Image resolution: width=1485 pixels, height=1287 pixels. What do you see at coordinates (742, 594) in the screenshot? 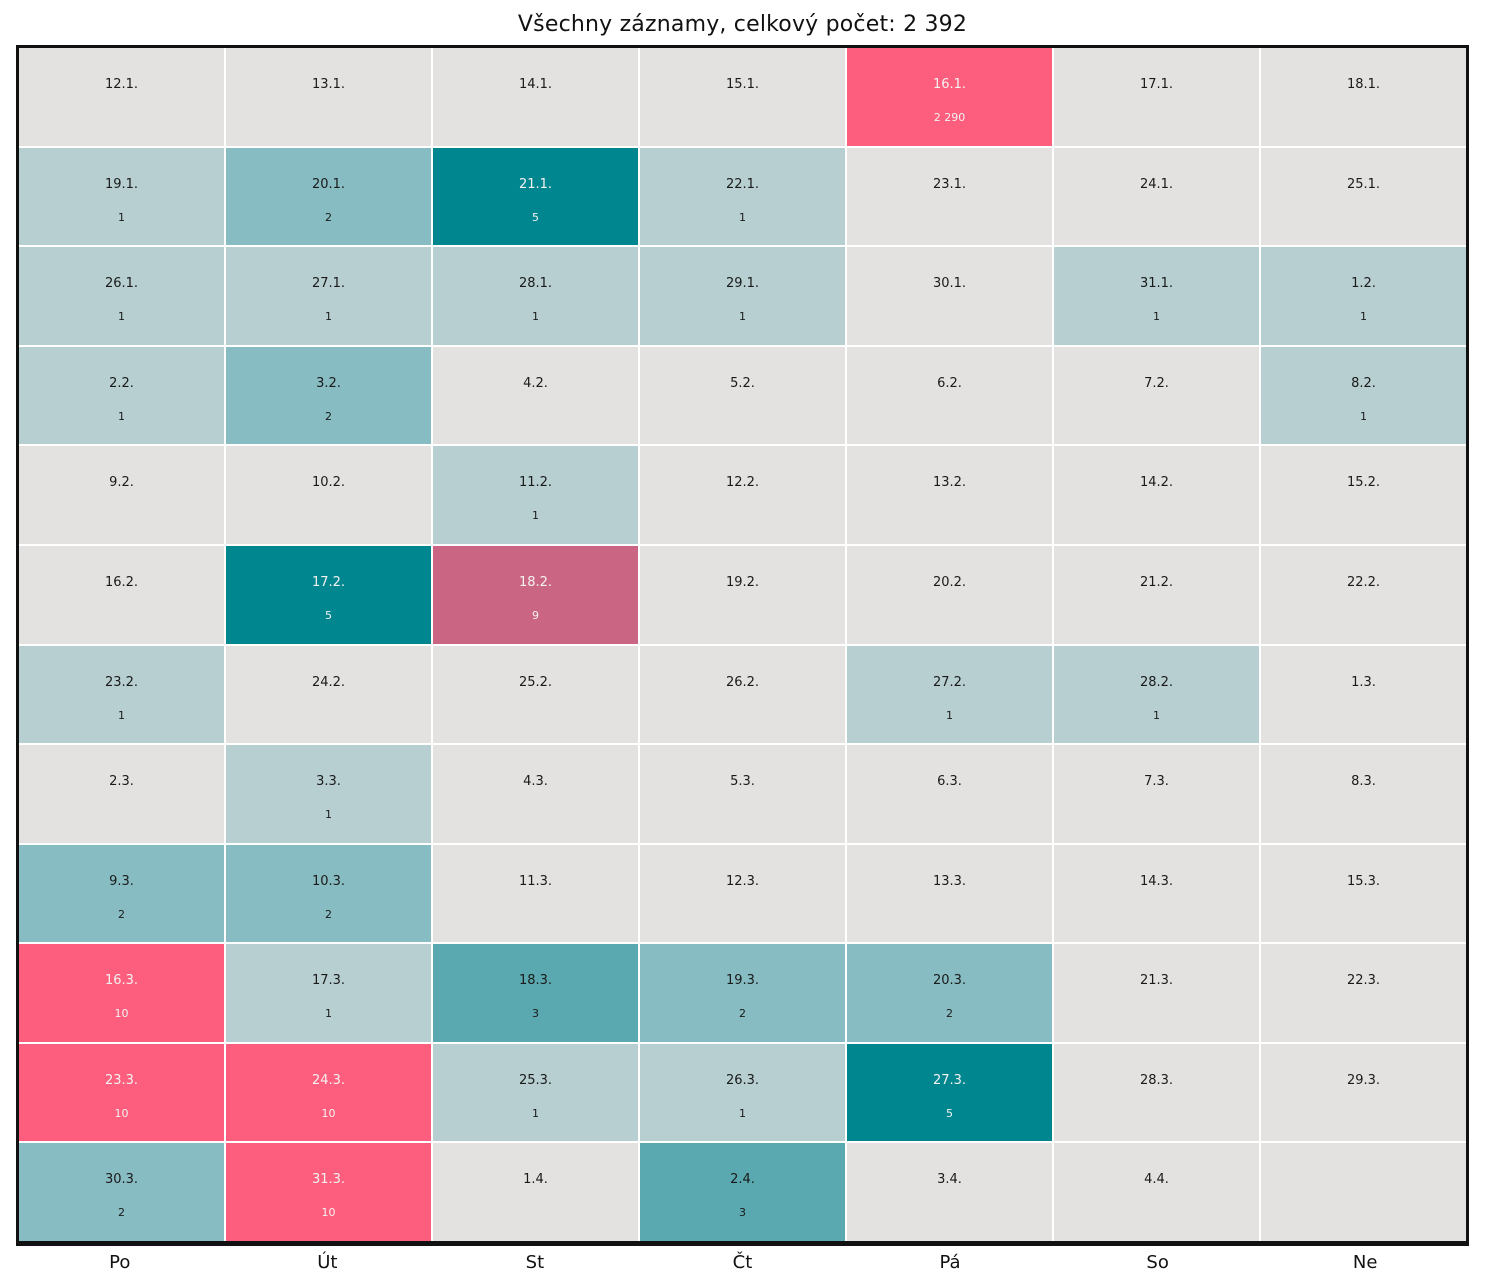
I see `calendar-day-cell: 19.2.` at bounding box center [742, 594].